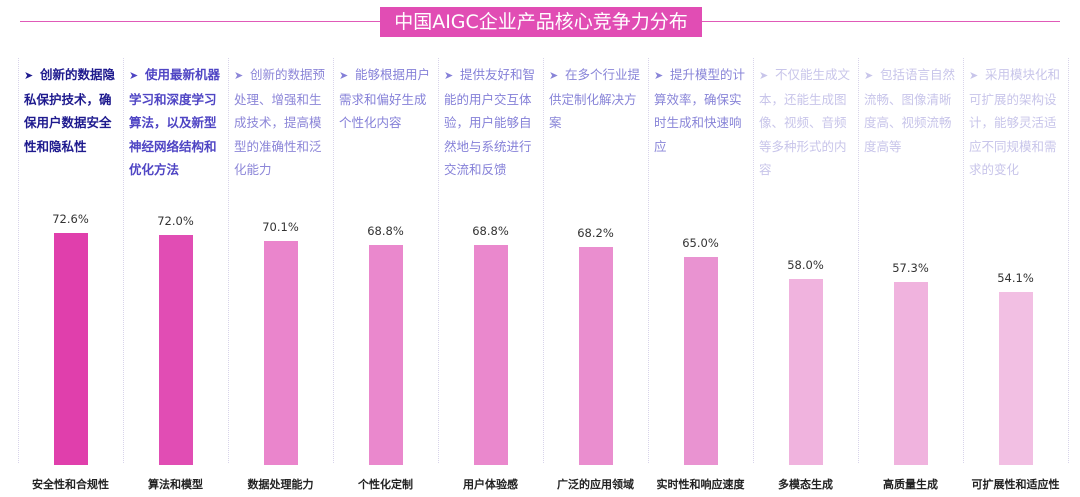  I want to click on bar-value-label: 72.0%, so click(175, 220).